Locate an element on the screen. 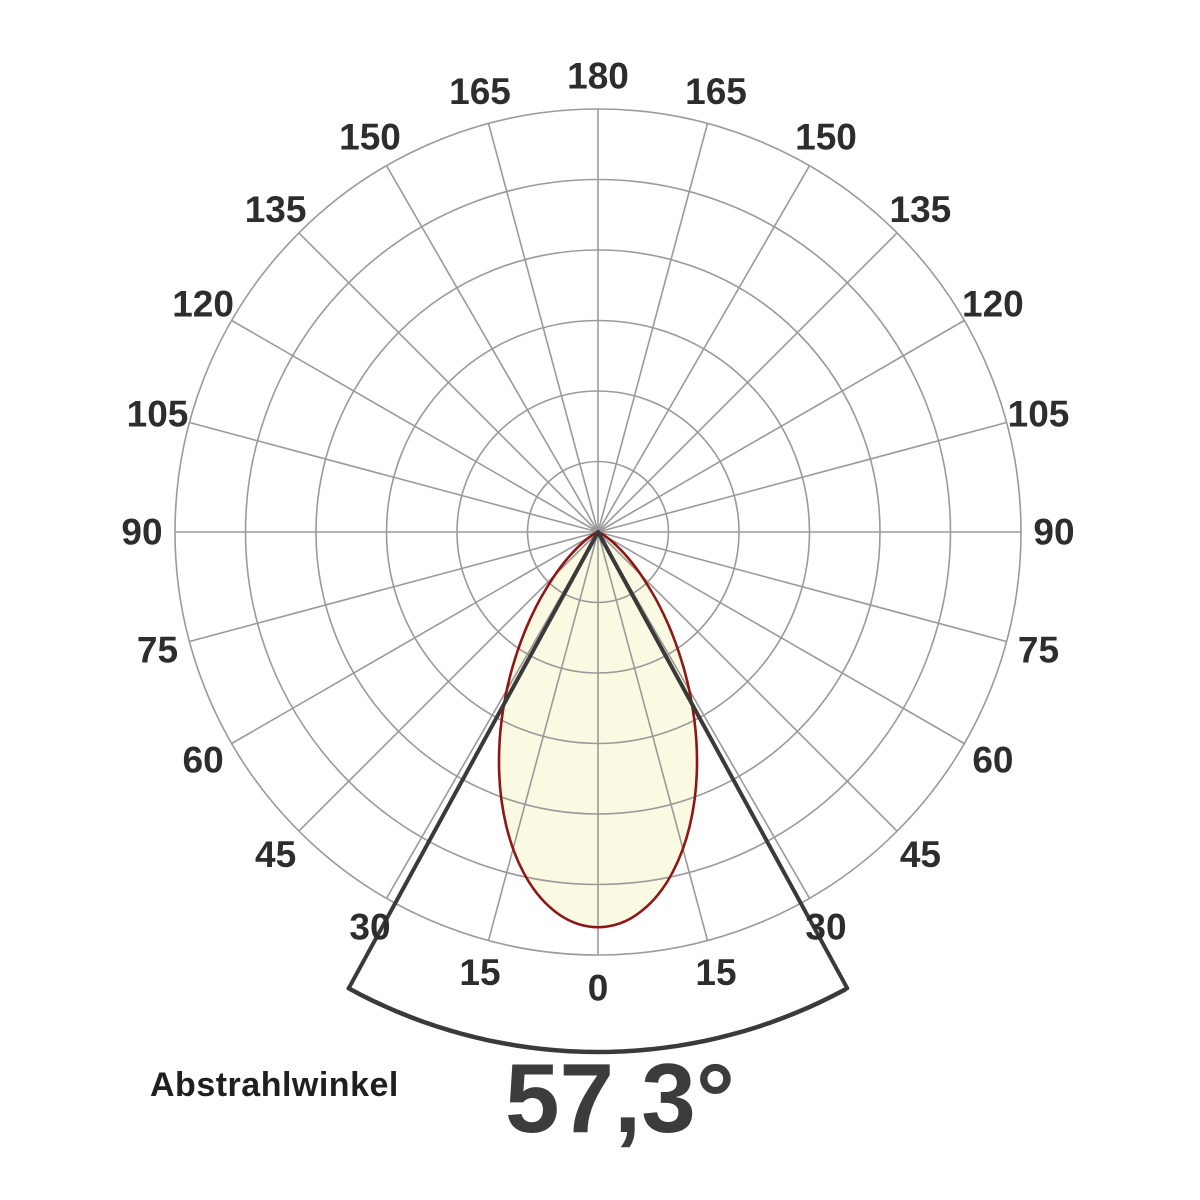 The height and width of the screenshot is (1200, 1200). angle-tick-label: 0 is located at coordinates (598, 988).